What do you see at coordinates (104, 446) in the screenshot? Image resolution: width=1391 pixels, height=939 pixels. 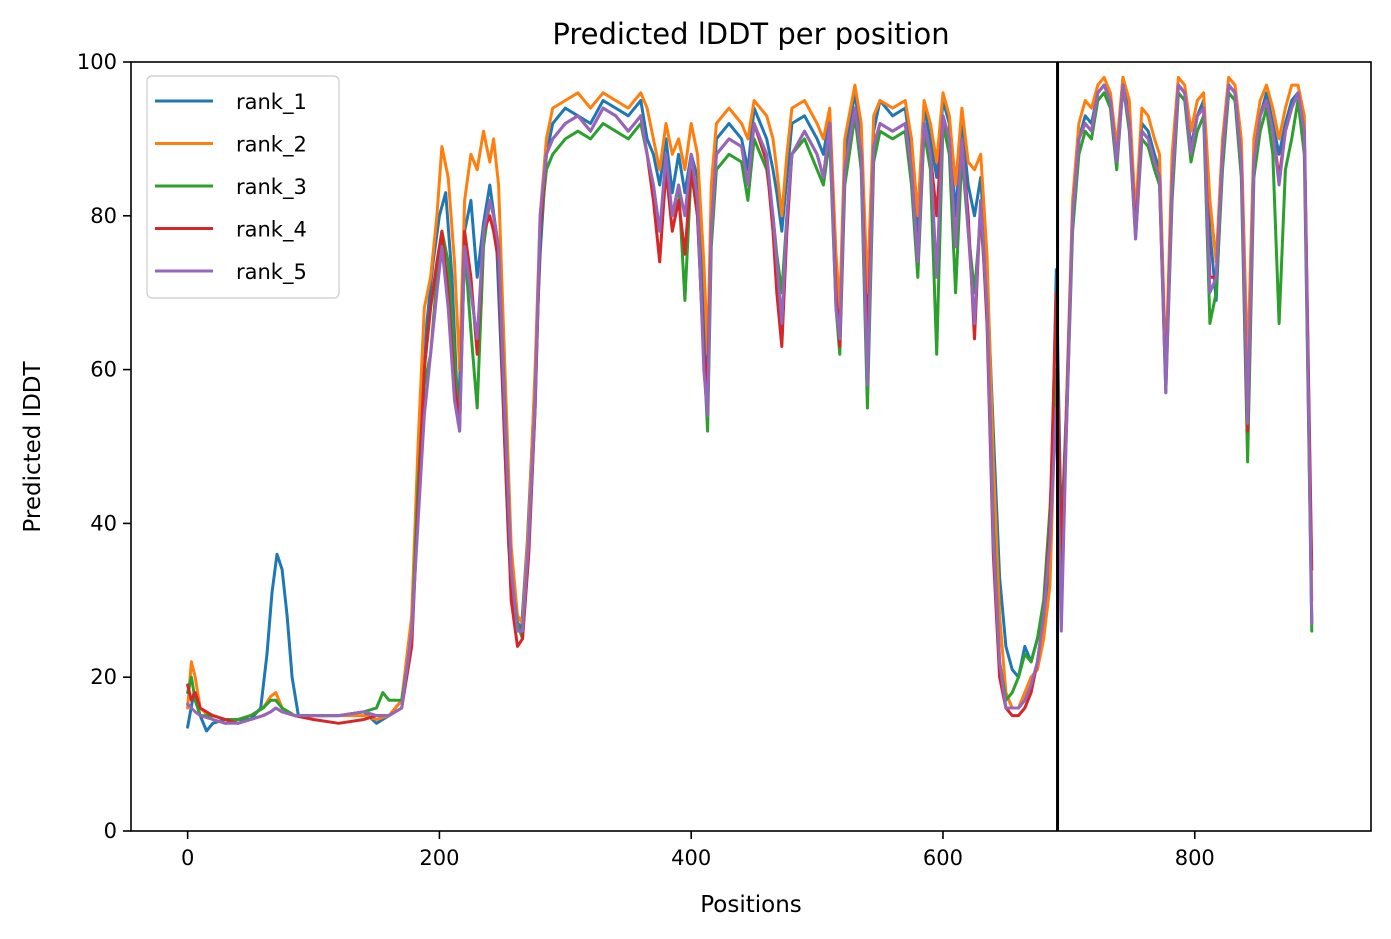 I see `y-axis-ticks: 0 20 40 60 80 100` at bounding box center [104, 446].